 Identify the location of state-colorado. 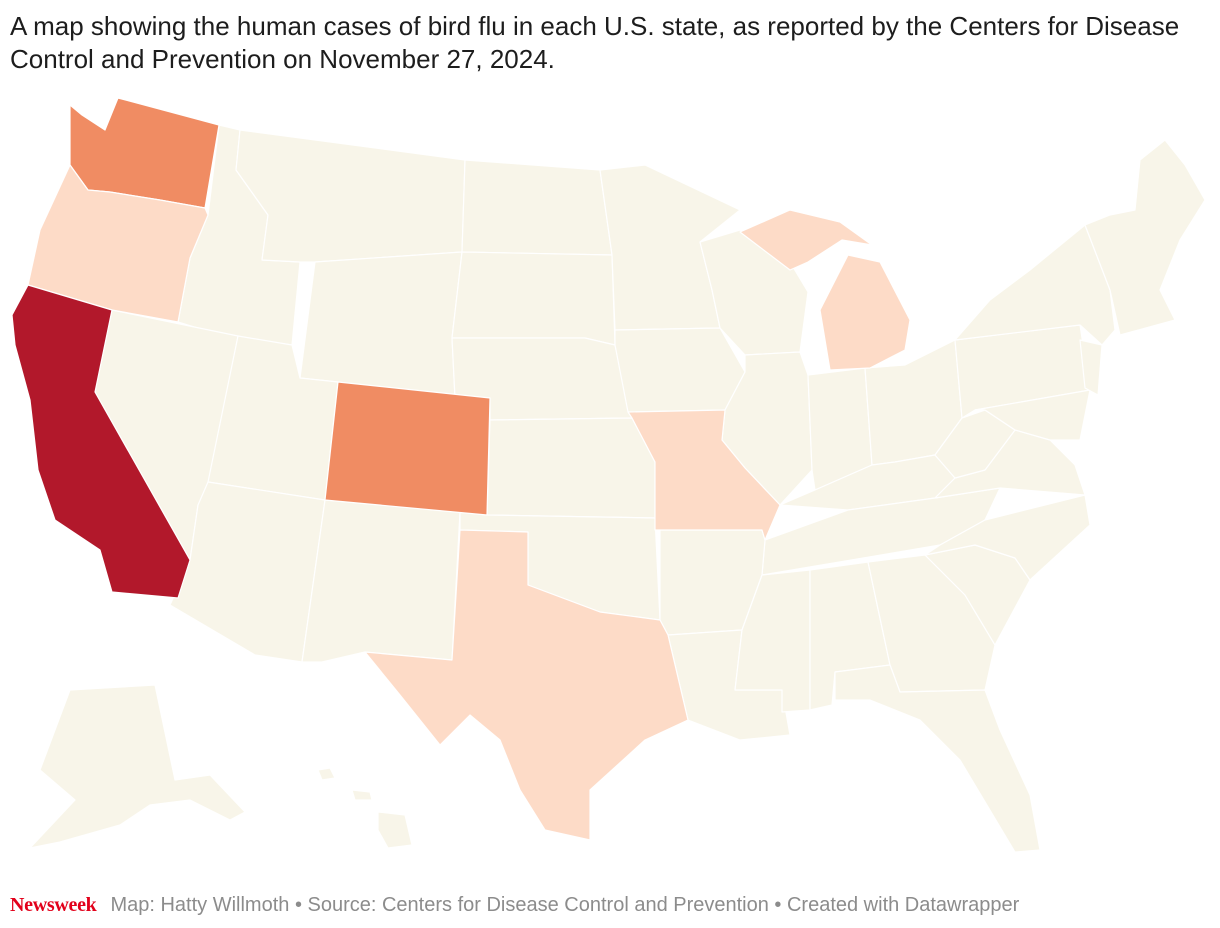
(407, 448).